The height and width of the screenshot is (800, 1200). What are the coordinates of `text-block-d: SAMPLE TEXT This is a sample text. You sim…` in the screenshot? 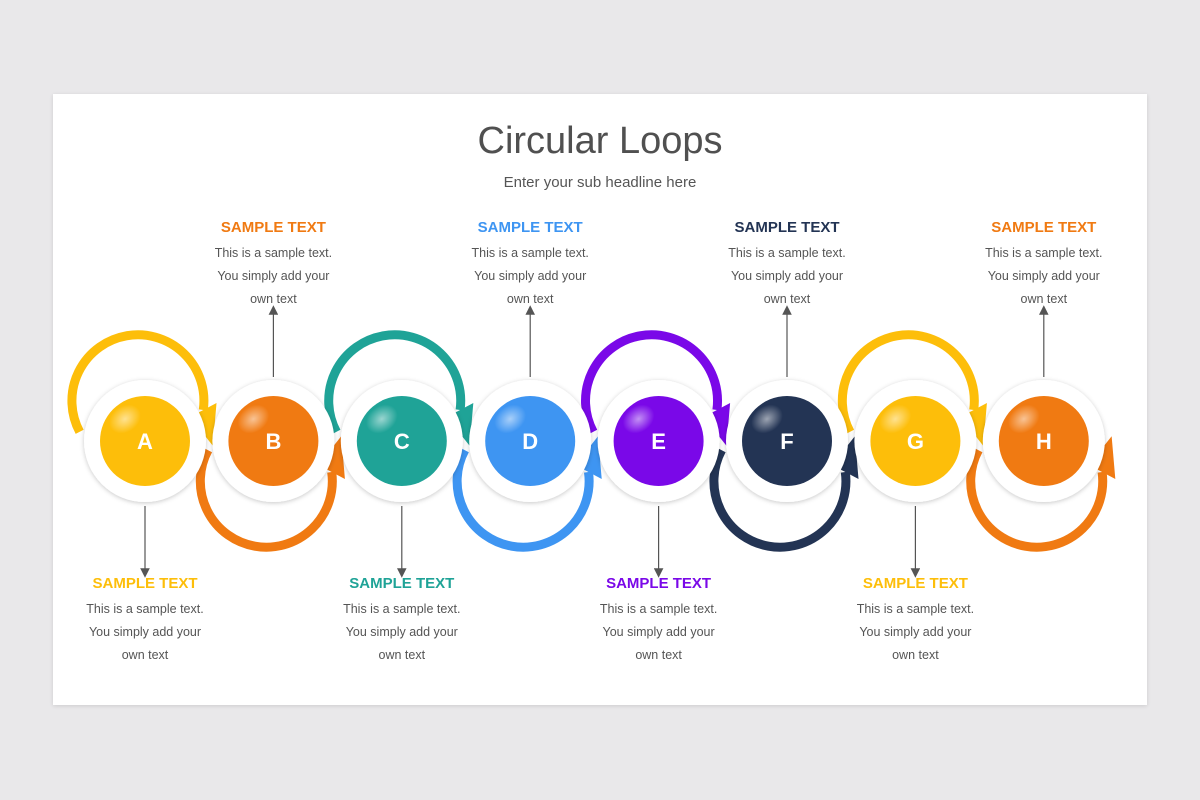 It's located at (530, 265).